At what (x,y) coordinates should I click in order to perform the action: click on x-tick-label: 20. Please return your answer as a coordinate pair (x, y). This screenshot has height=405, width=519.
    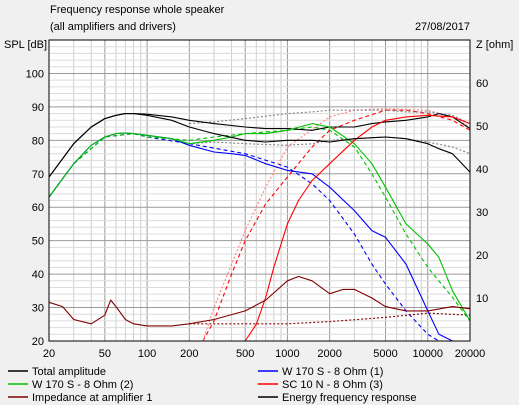
    Looking at the image, I should click on (49, 354).